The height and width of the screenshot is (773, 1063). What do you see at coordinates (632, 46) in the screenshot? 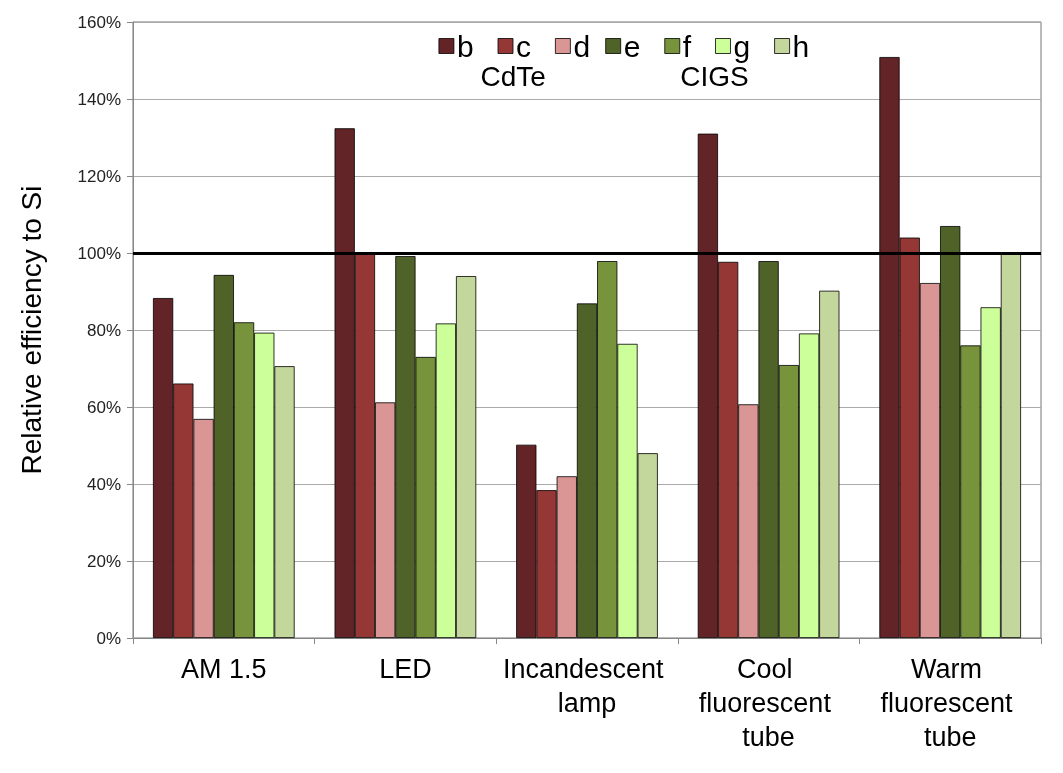
I see `legend-label: e` at bounding box center [632, 46].